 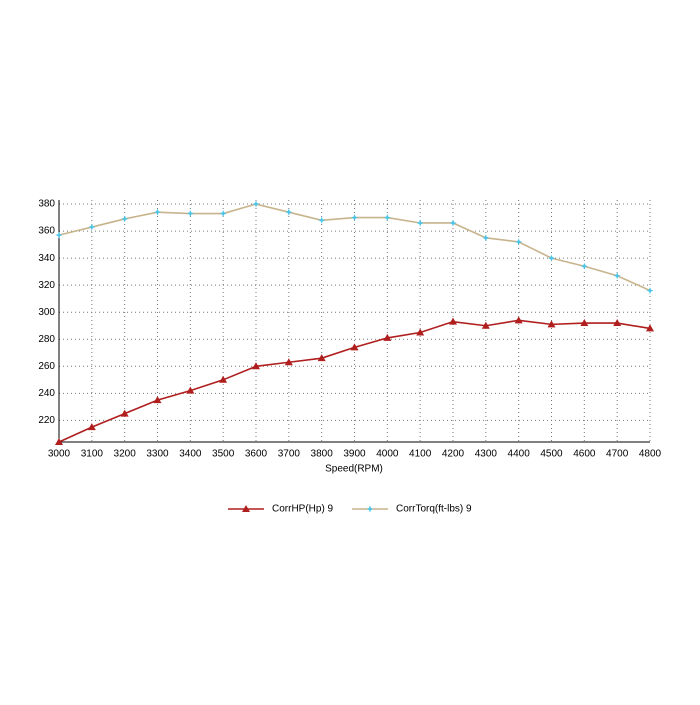 I want to click on y-tick-label: 320, so click(x=46, y=285).